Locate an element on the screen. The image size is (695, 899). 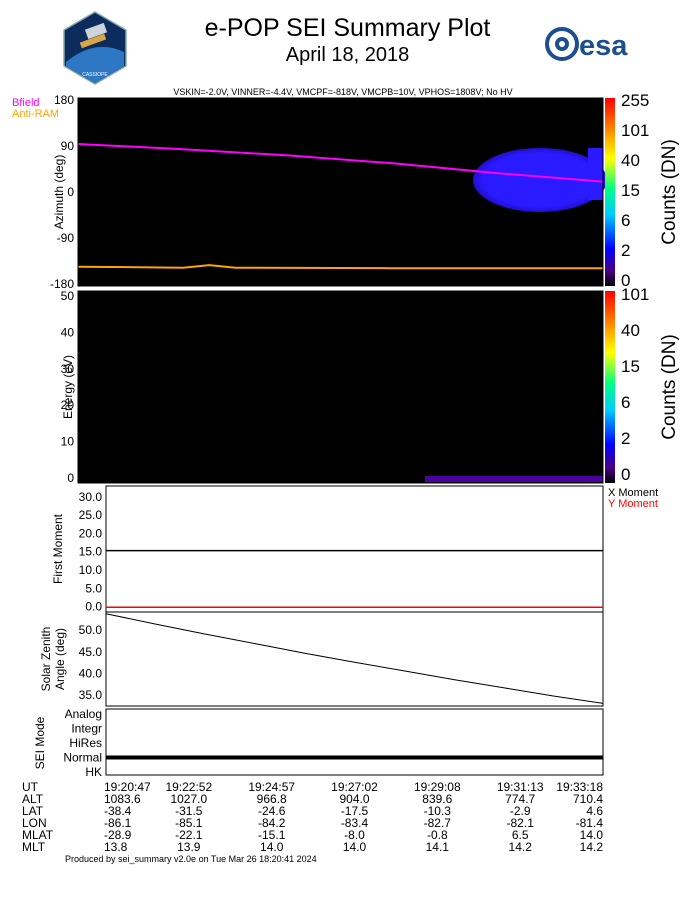
sei-mode-normal-bar is located at coordinates (354, 757).